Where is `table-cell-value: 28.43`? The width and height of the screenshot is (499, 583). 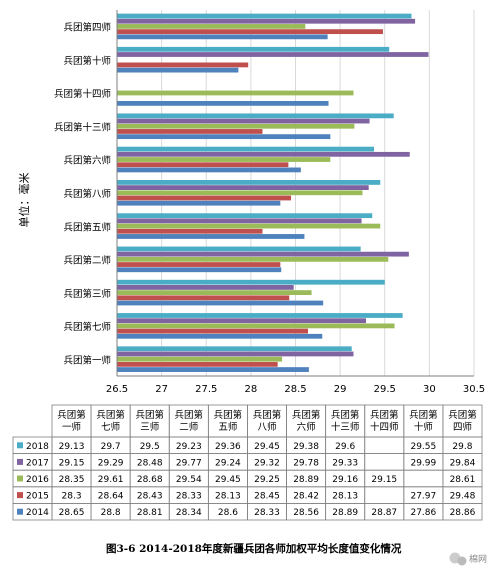 table-cell-value: 28.43 is located at coordinates (150, 497).